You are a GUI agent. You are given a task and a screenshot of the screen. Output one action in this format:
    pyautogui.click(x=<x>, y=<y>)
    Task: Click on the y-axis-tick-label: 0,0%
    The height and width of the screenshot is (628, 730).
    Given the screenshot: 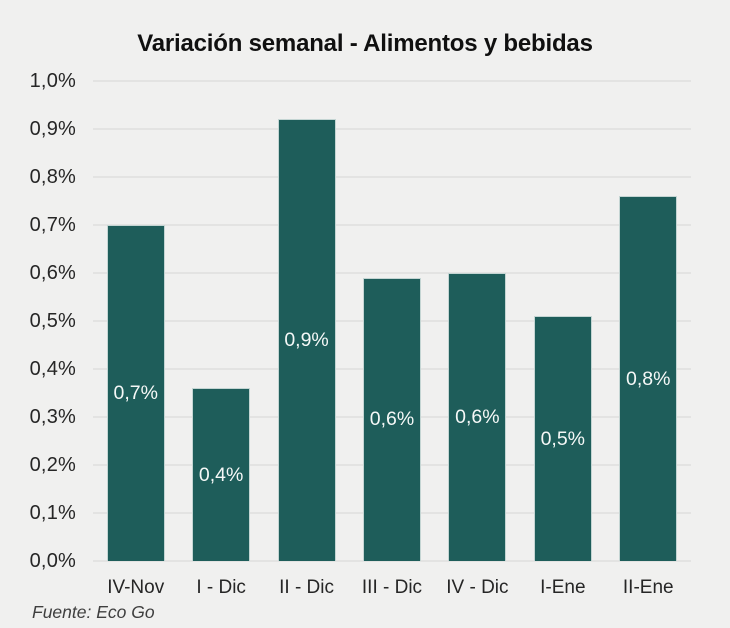 What is the action you would take?
    pyautogui.click(x=52, y=561)
    